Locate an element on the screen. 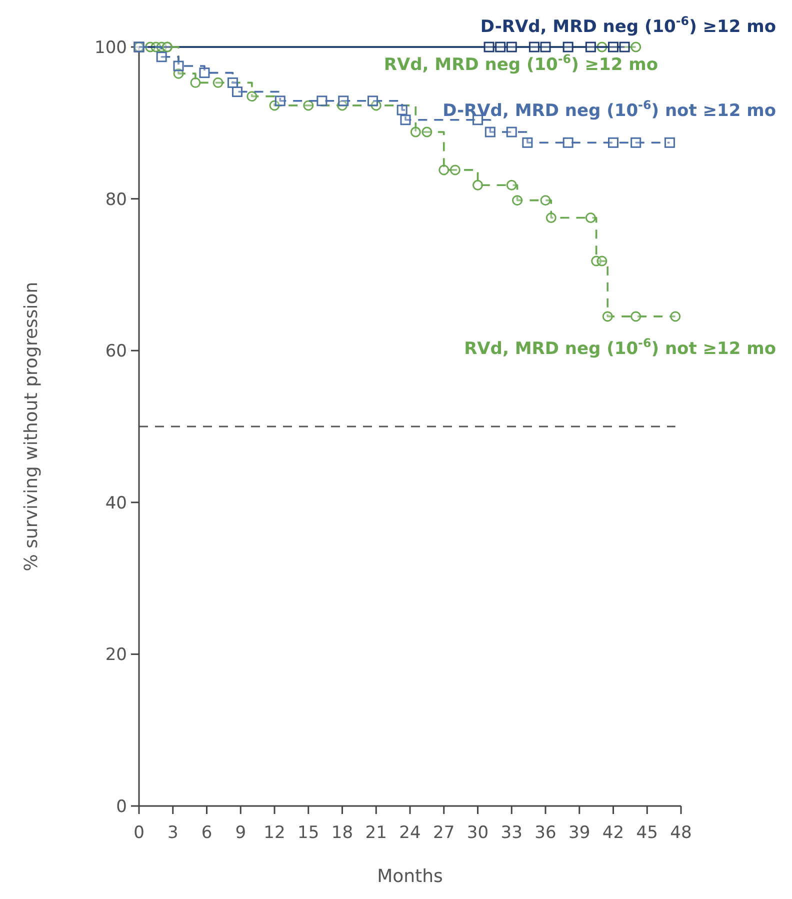 This screenshot has height=899, width=792. x-tick-label: 36 is located at coordinates (545, 833).